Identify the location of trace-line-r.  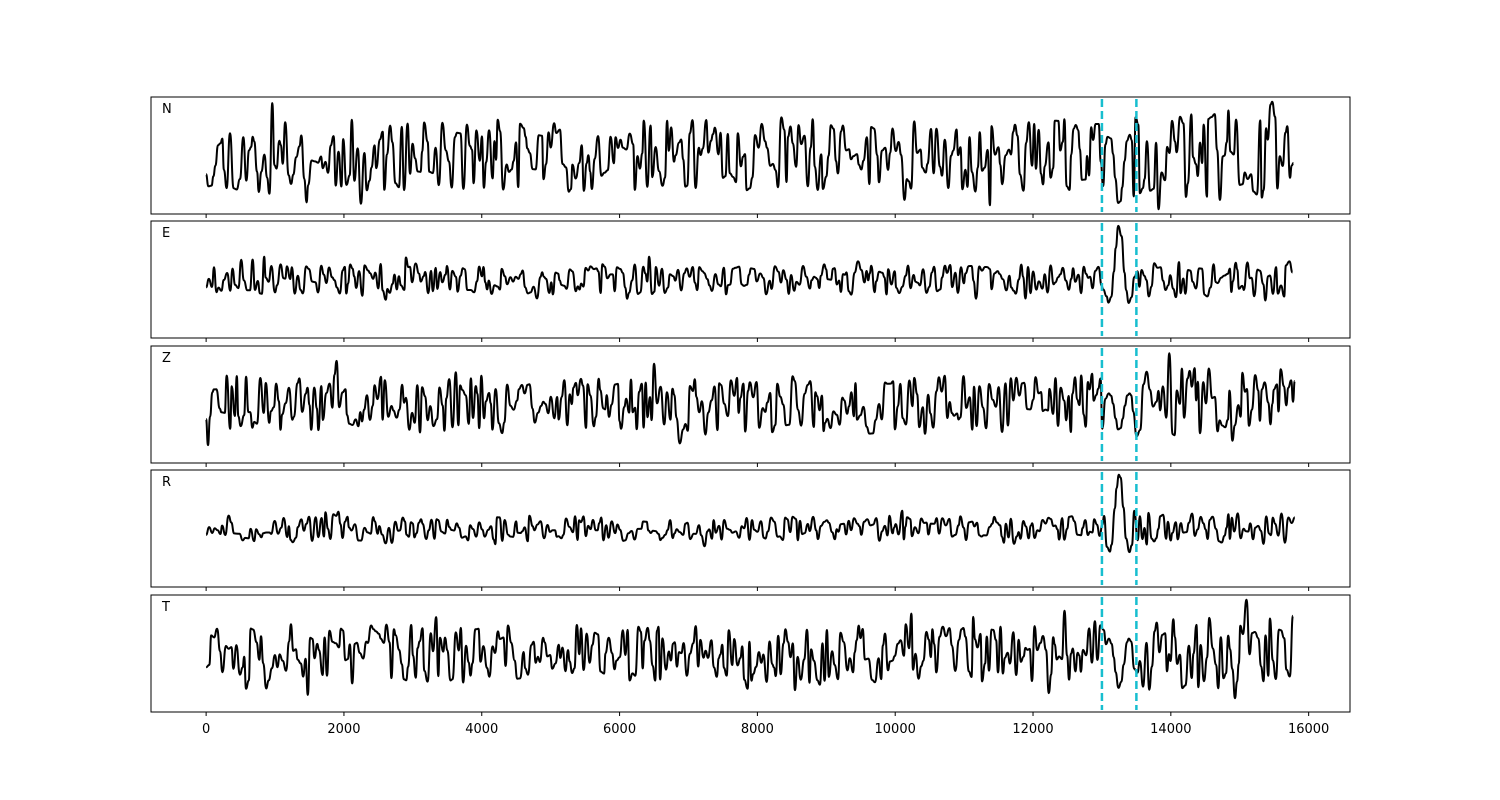
(750, 513).